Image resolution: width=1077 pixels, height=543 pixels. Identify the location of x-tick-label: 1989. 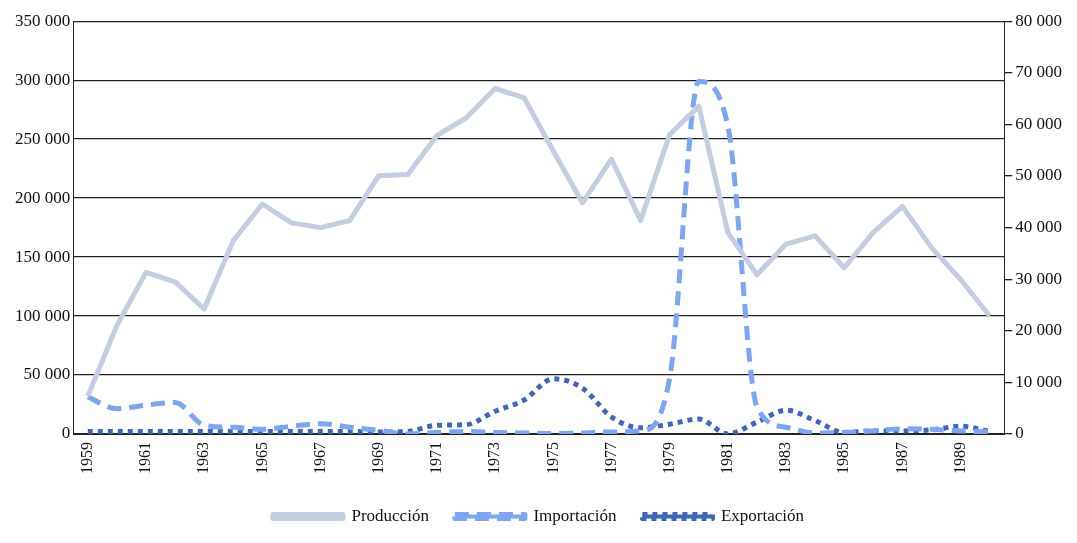
(959, 458).